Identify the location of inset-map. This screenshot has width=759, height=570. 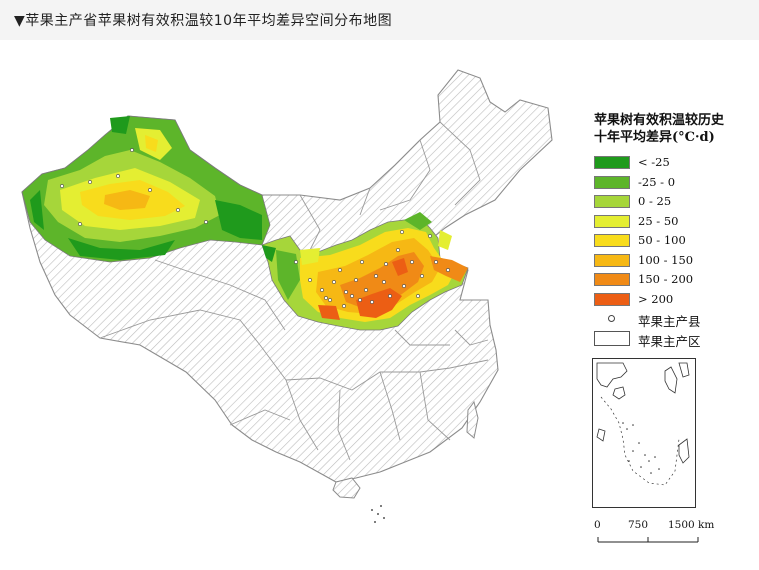
(643, 424).